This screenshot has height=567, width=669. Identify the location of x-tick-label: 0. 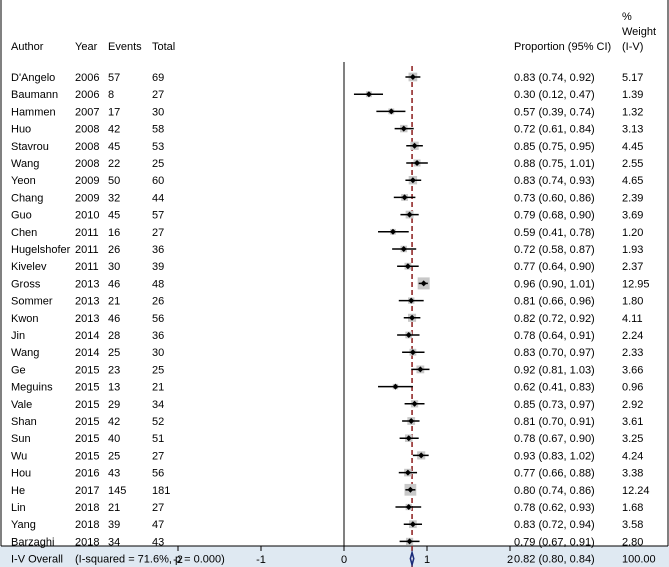
(344, 560).